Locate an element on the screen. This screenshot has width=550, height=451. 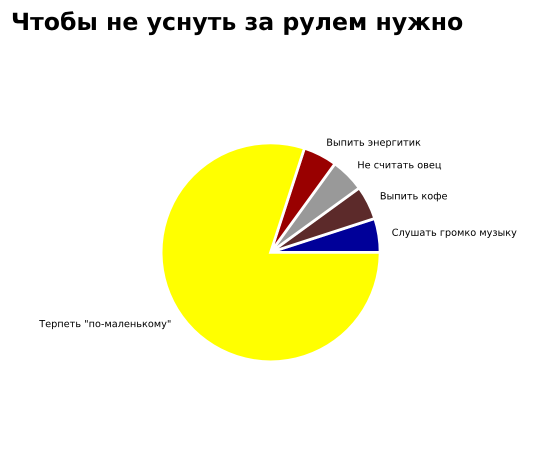
slice-label: Выпить энергитик is located at coordinates (374, 143).